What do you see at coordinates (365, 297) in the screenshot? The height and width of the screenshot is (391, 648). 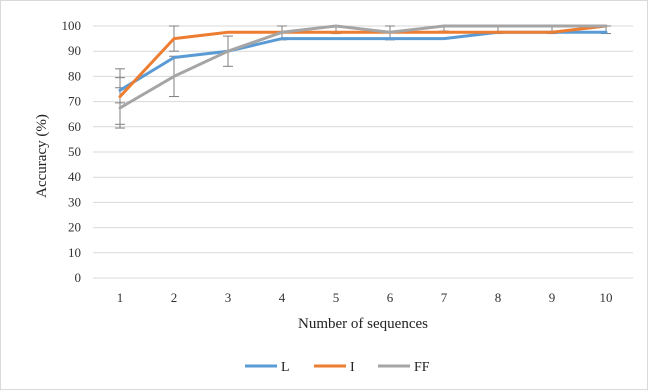 I see `x-axis-tick-labels: 1 2 3 4 5 6 7 8 9 10` at bounding box center [365, 297].